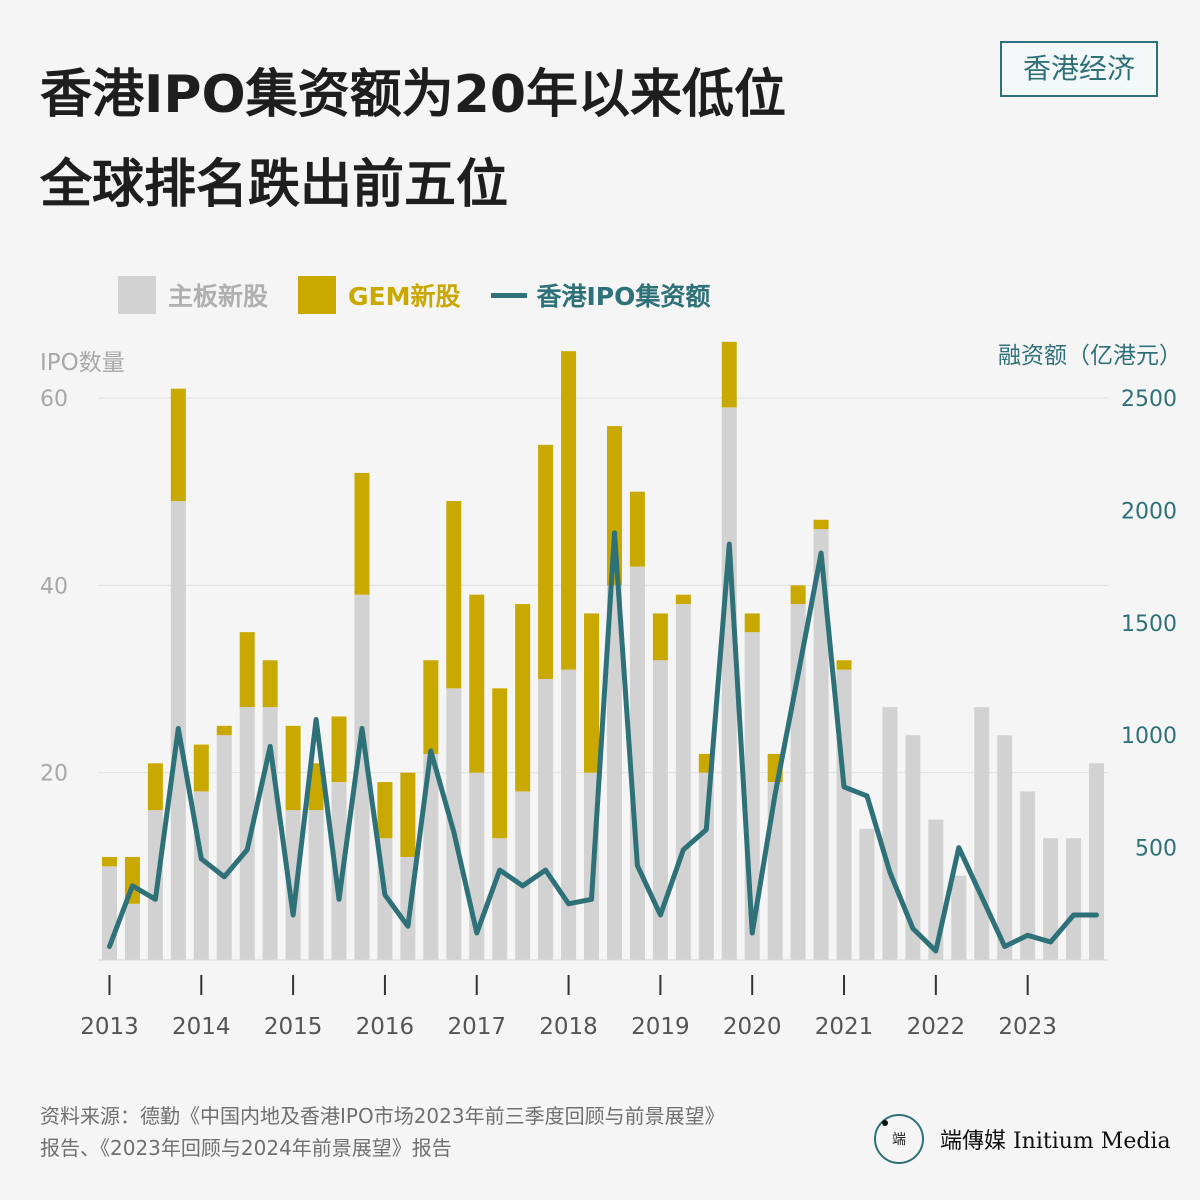 Image resolution: width=1200 pixels, height=1200 pixels. Describe the element at coordinates (1079, 69) in the screenshot. I see `category-tag: 香港经济` at that location.